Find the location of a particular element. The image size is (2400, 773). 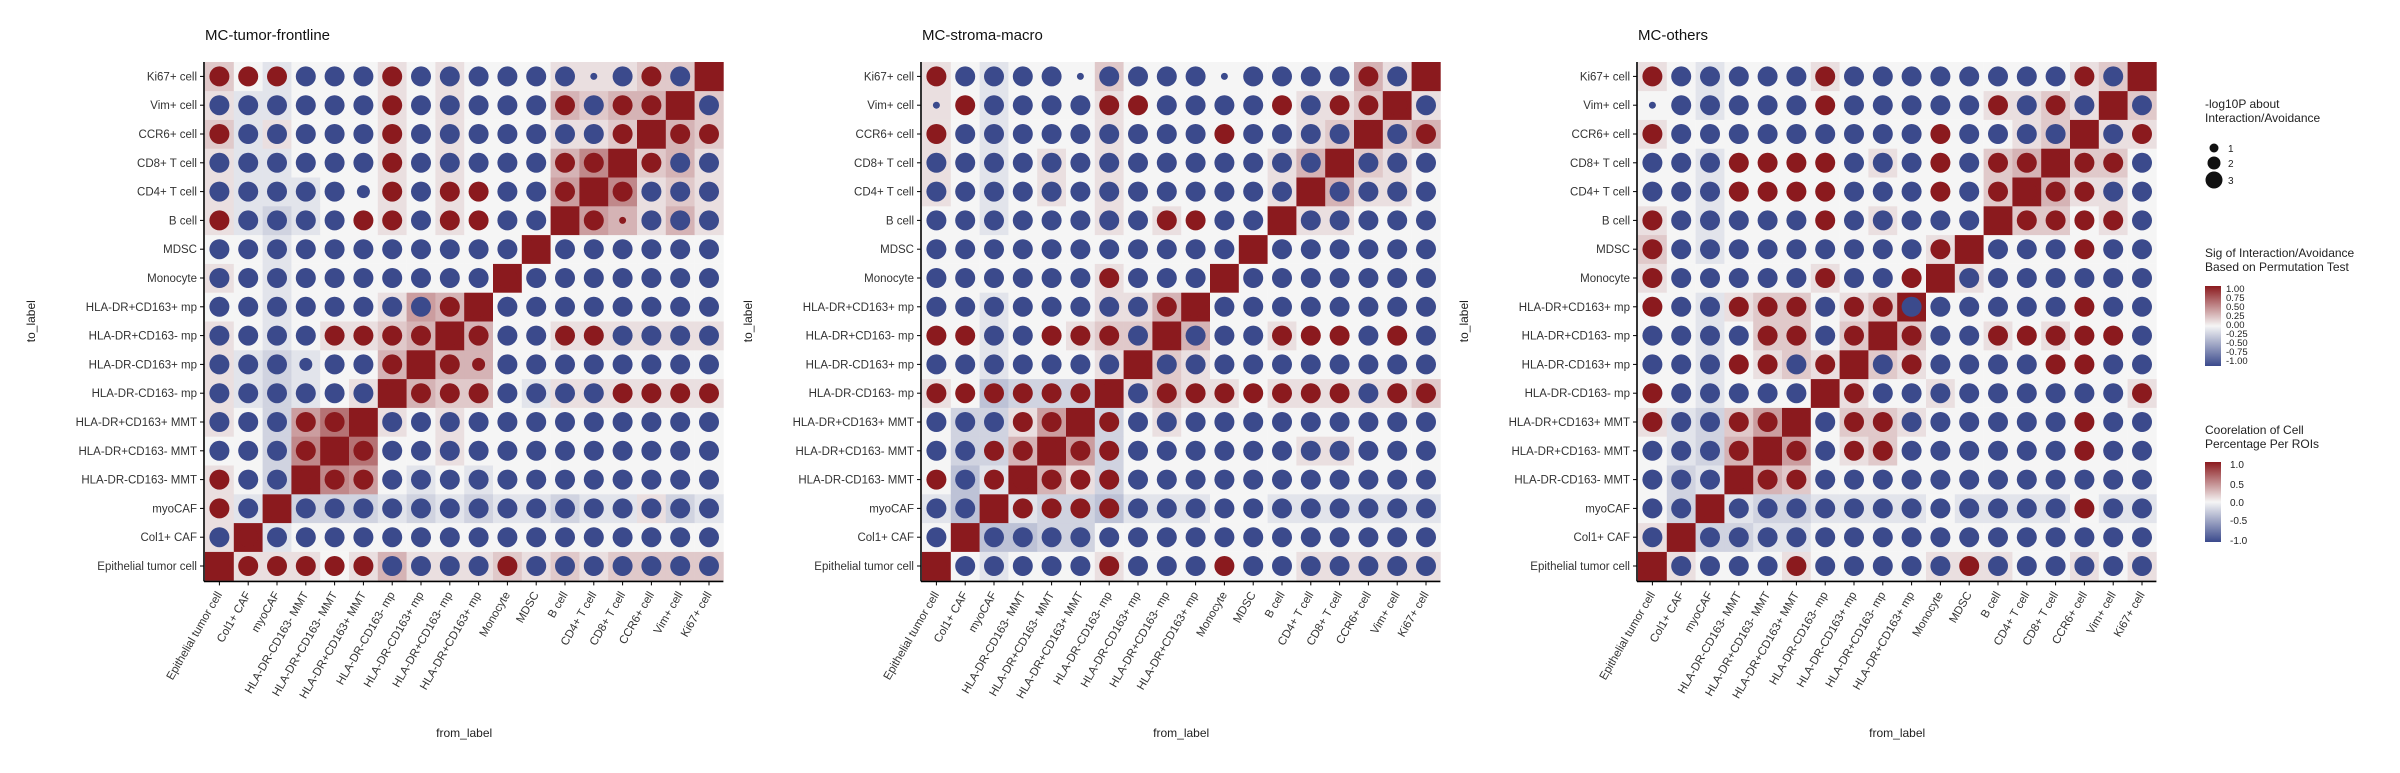

y-tick-label: Monocyte is located at coordinates (172, 279).